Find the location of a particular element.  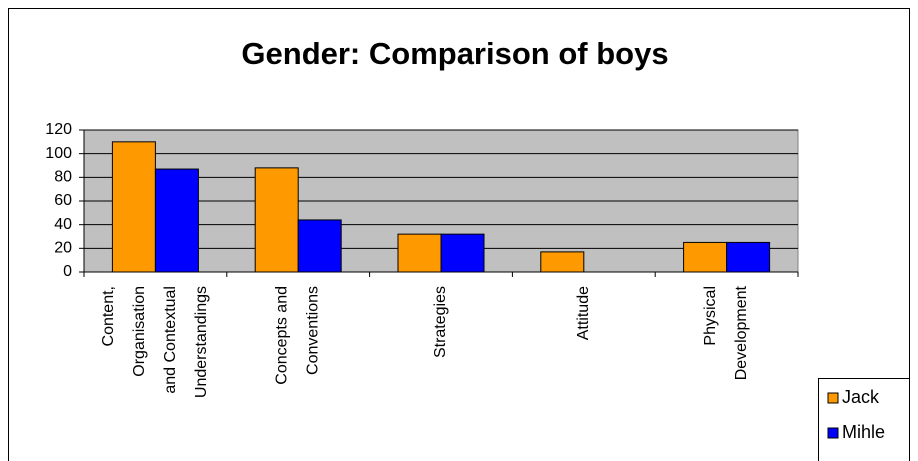

x-tick-label: Strategies is located at coordinates (440, 322).